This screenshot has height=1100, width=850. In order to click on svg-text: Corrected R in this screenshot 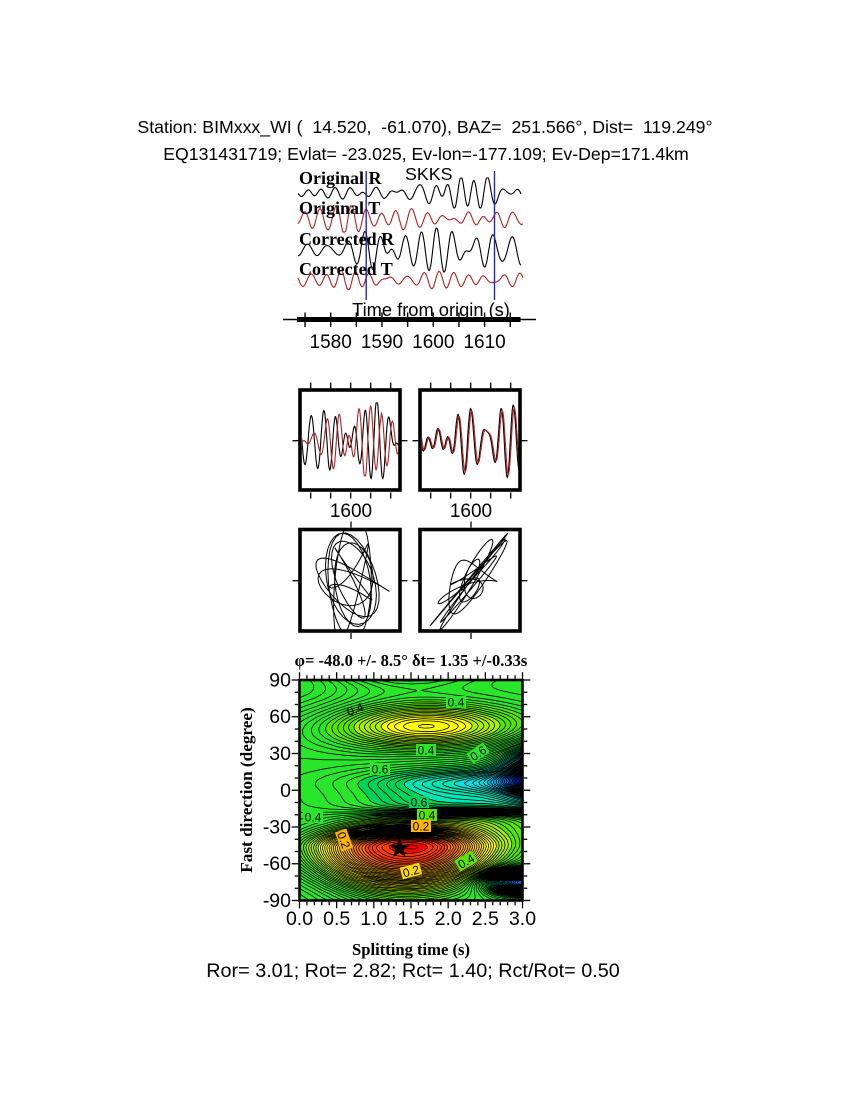, I will do `click(347, 239)`.